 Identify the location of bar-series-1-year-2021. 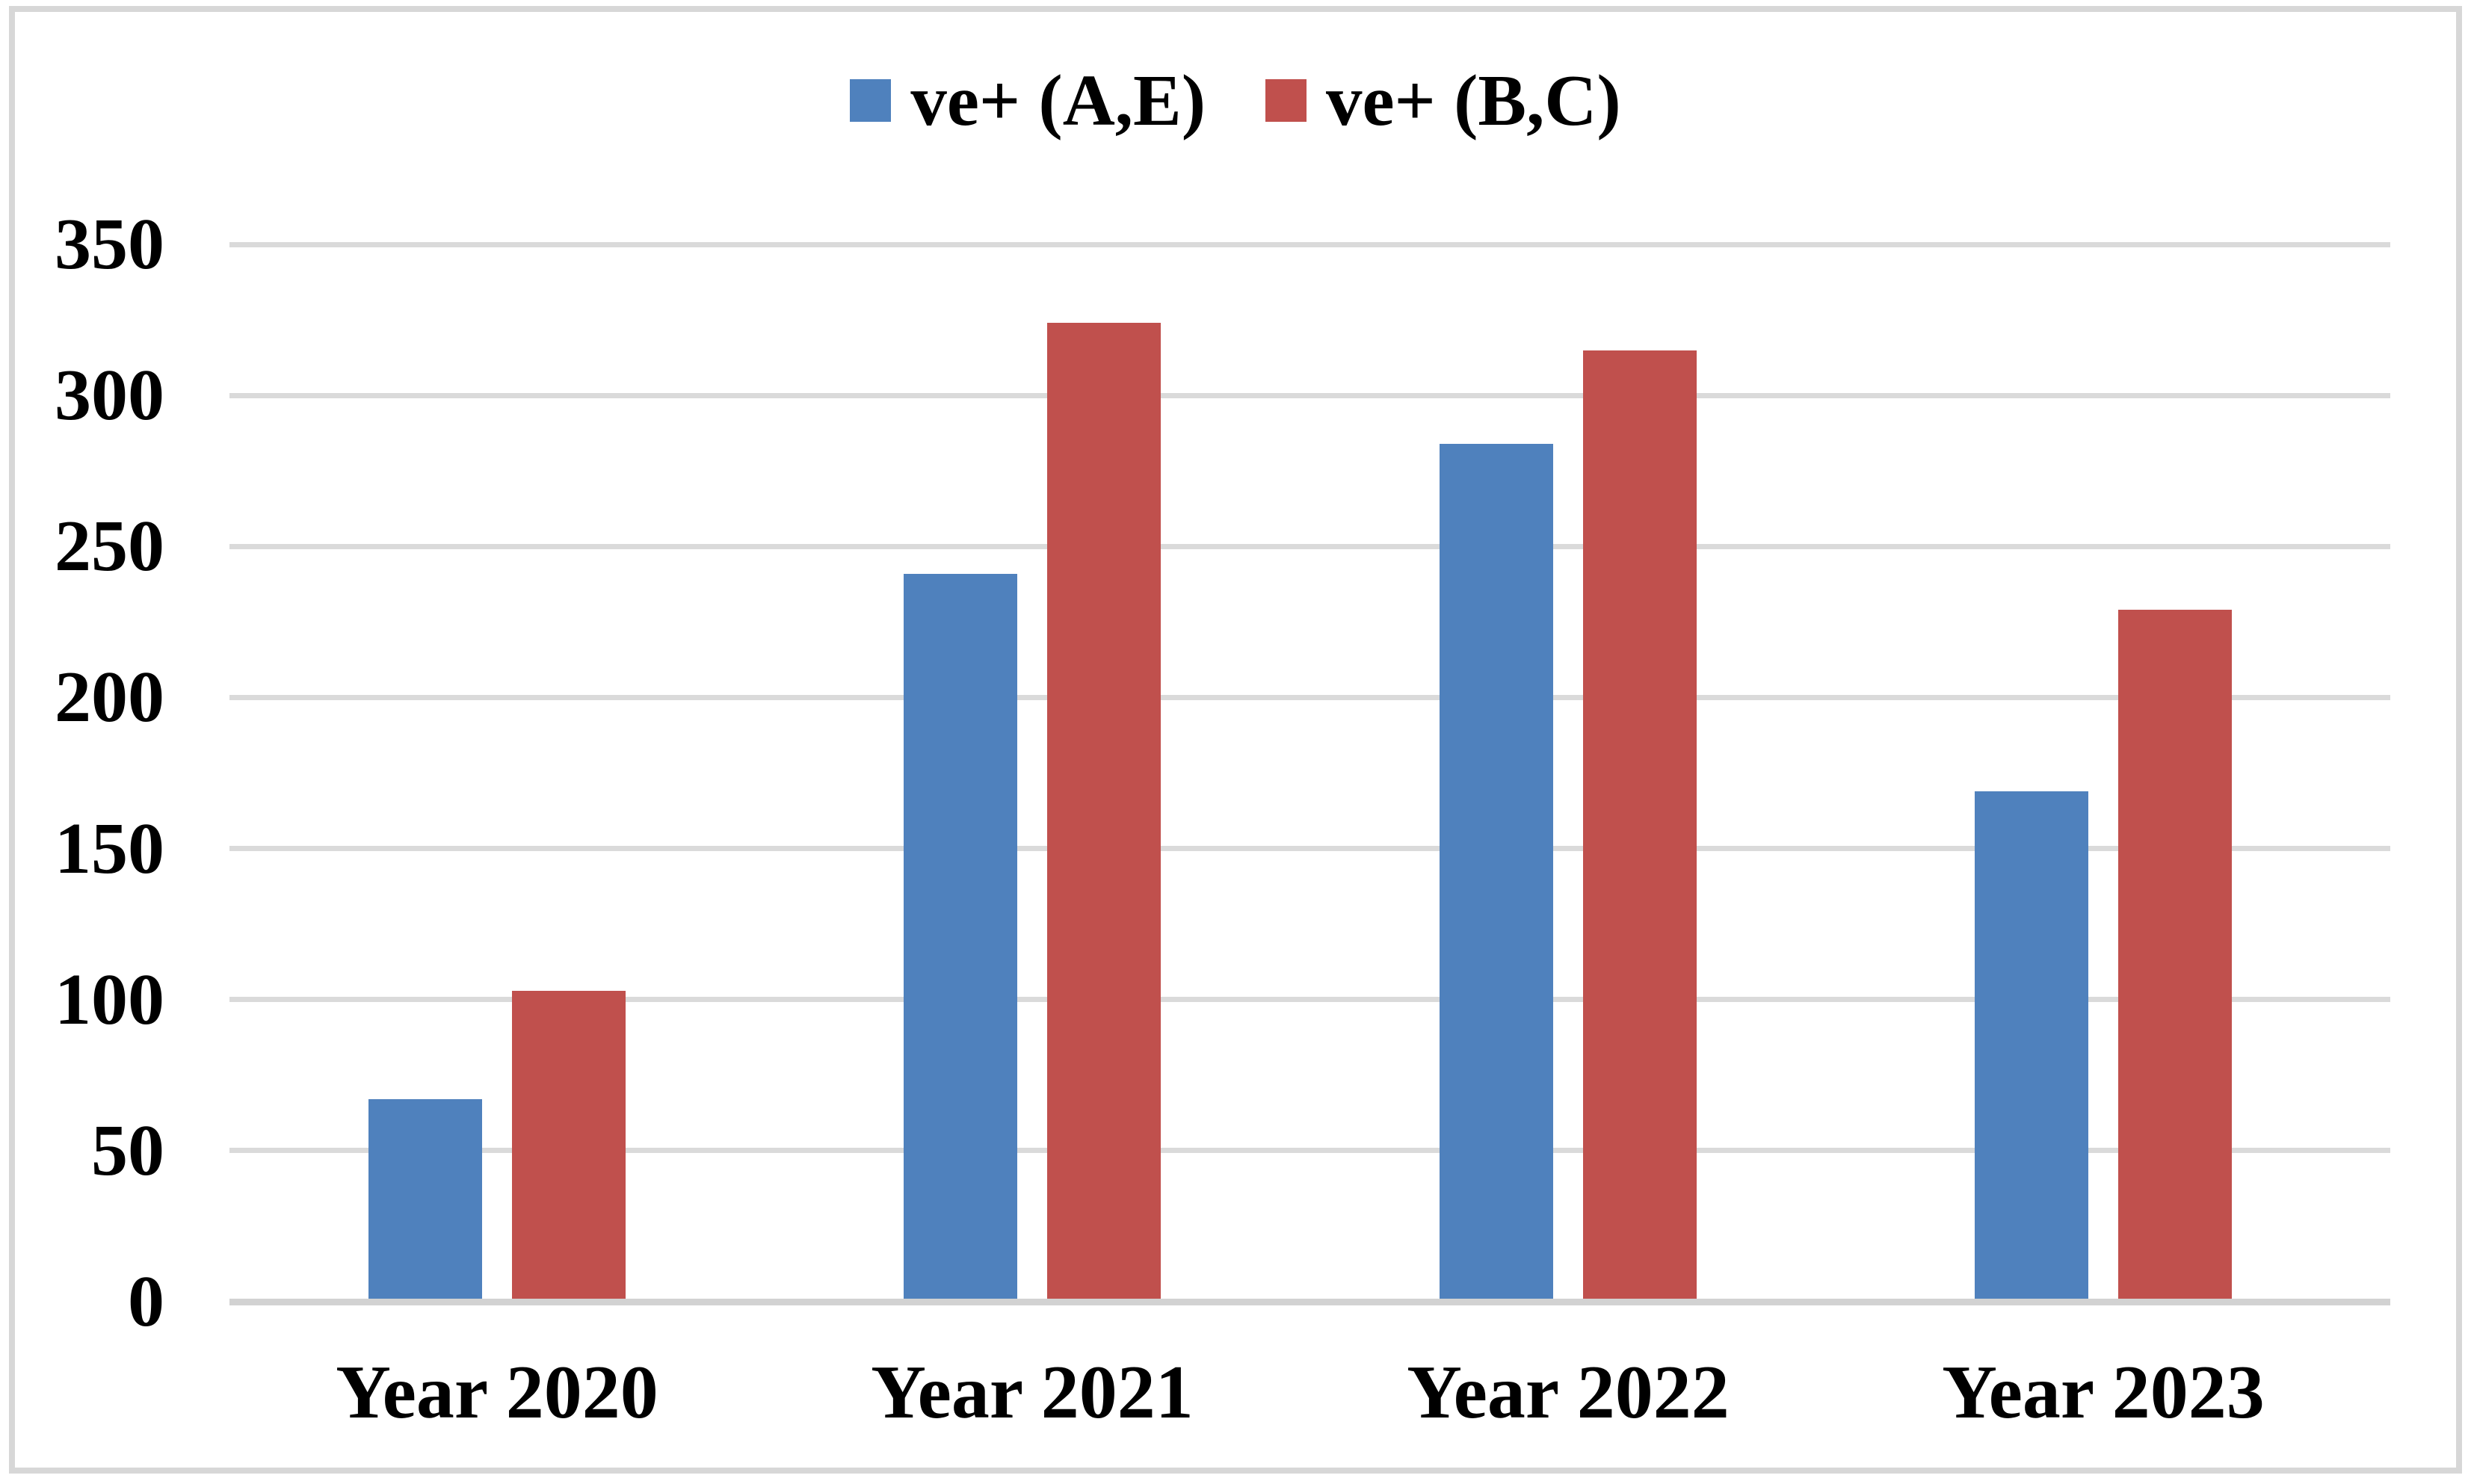
(960, 938).